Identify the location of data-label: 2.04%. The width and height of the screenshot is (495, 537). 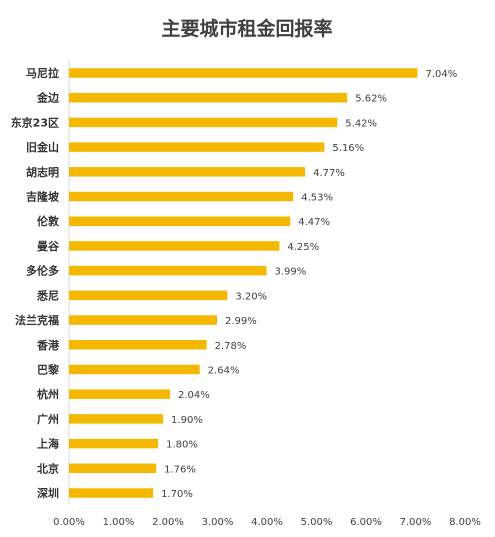
(194, 395).